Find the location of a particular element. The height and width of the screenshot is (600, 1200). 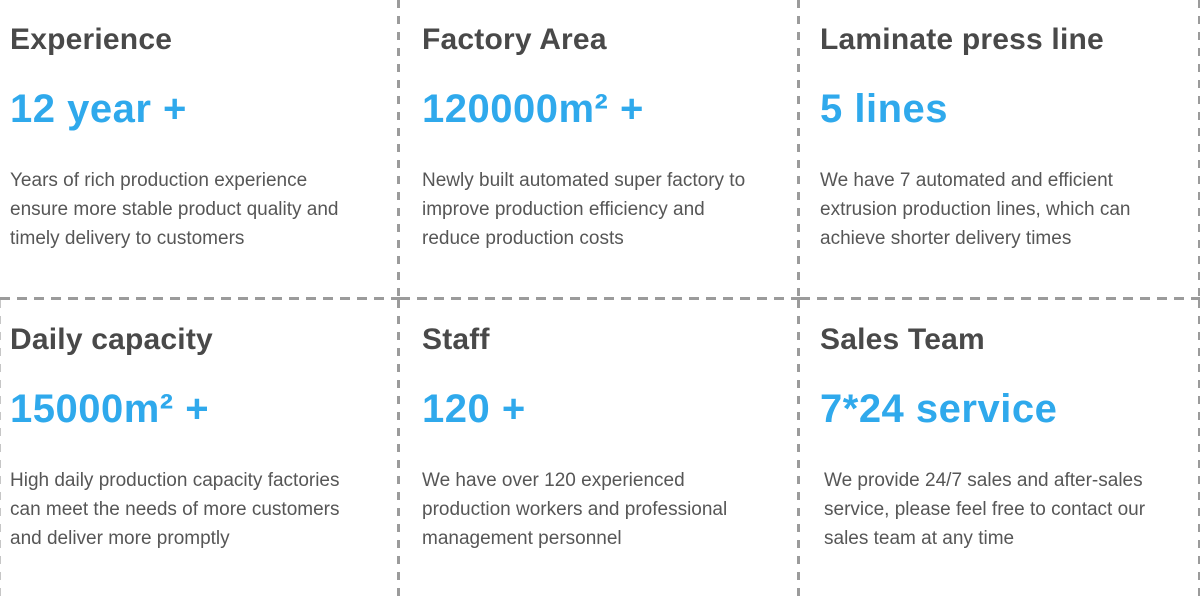

card-title: Factory Area is located at coordinates (514, 39).